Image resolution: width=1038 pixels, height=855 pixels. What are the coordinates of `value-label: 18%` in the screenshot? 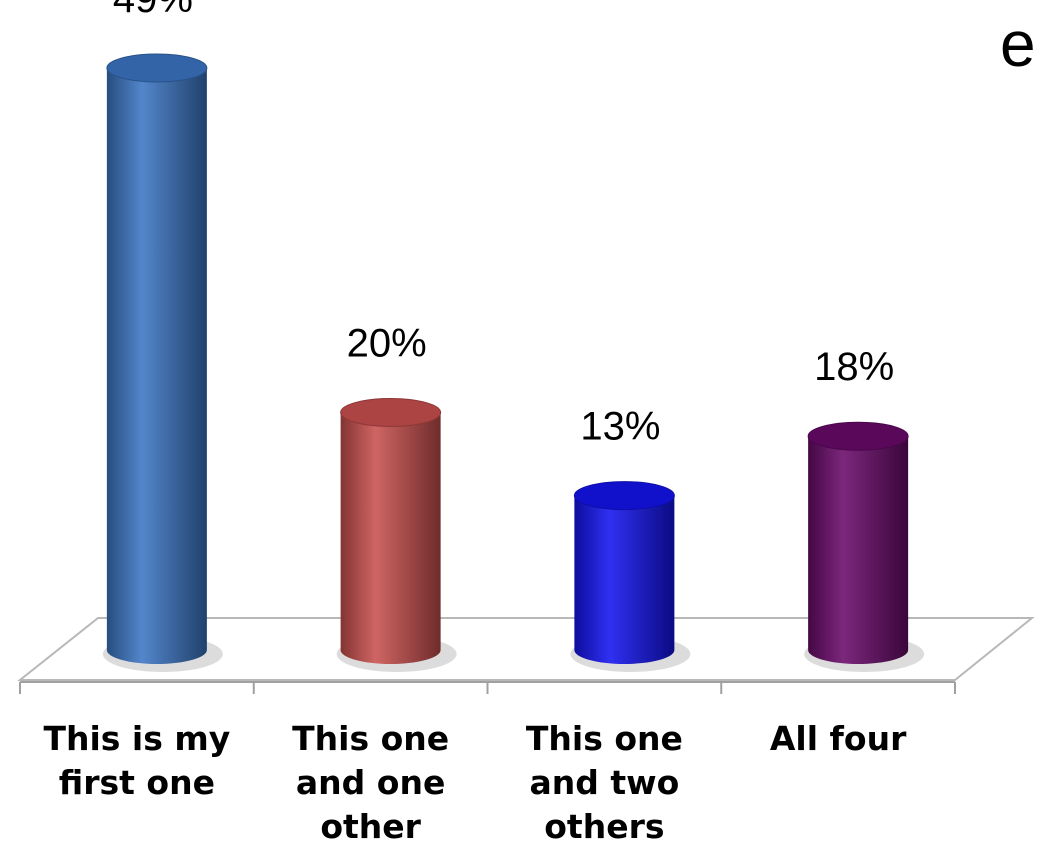 It's located at (854, 367).